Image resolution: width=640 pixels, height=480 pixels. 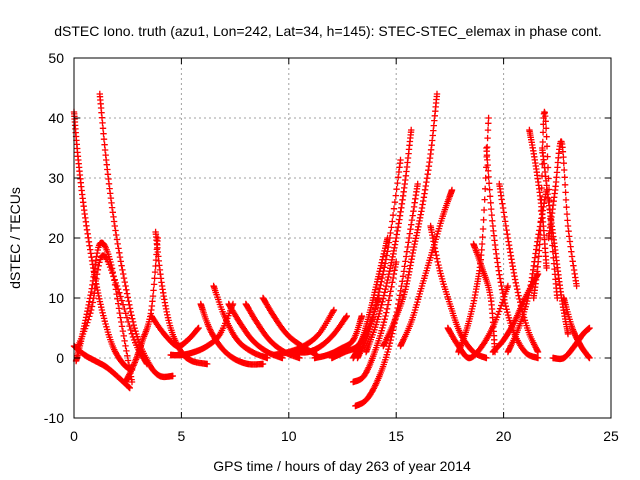 I want to click on x-tick-label: 25, so click(x=611, y=436).